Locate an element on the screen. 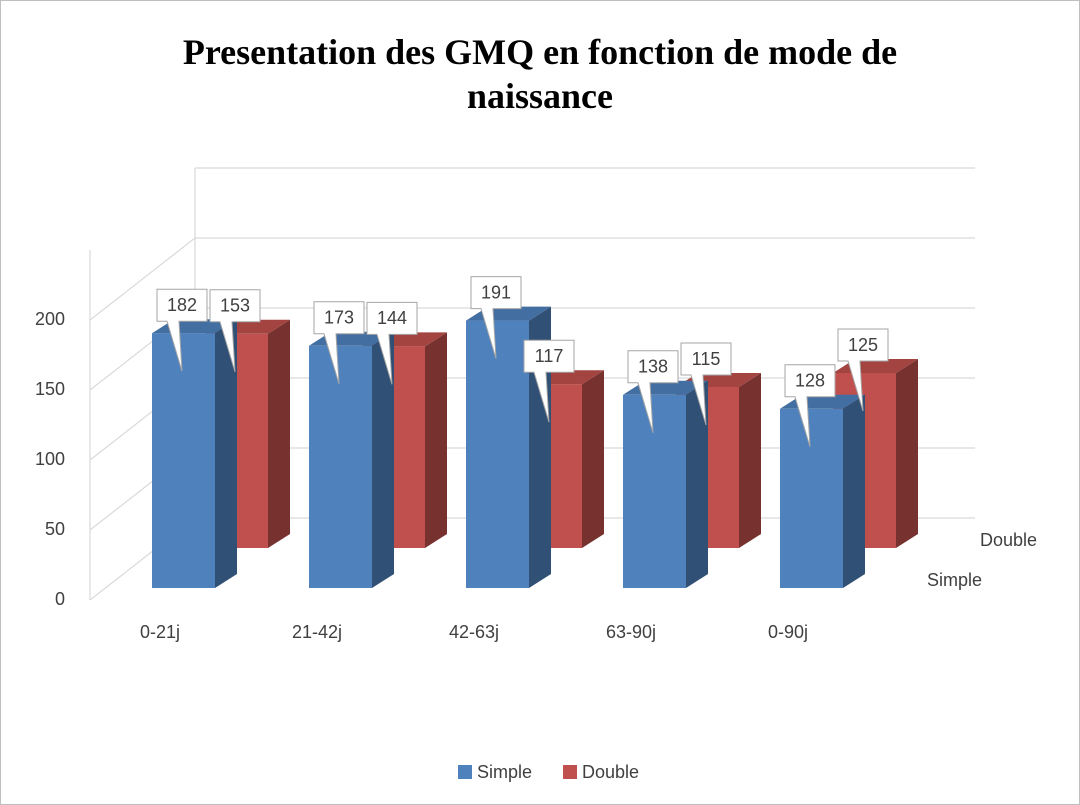  grid-line is located at coordinates (142, 279).